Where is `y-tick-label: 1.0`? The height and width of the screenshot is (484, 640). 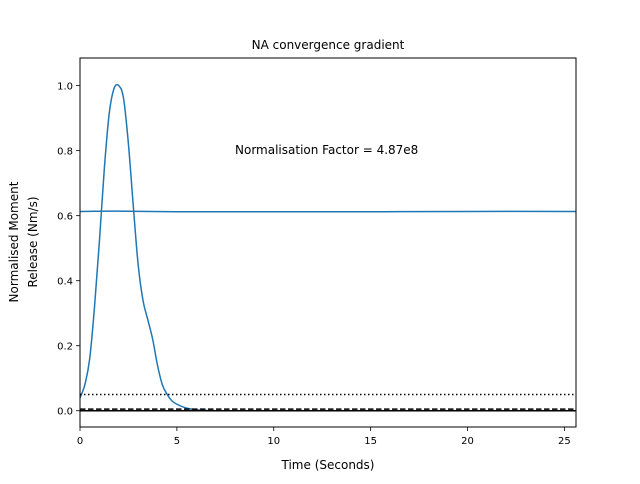 y-tick-label: 1.0 is located at coordinates (65, 87).